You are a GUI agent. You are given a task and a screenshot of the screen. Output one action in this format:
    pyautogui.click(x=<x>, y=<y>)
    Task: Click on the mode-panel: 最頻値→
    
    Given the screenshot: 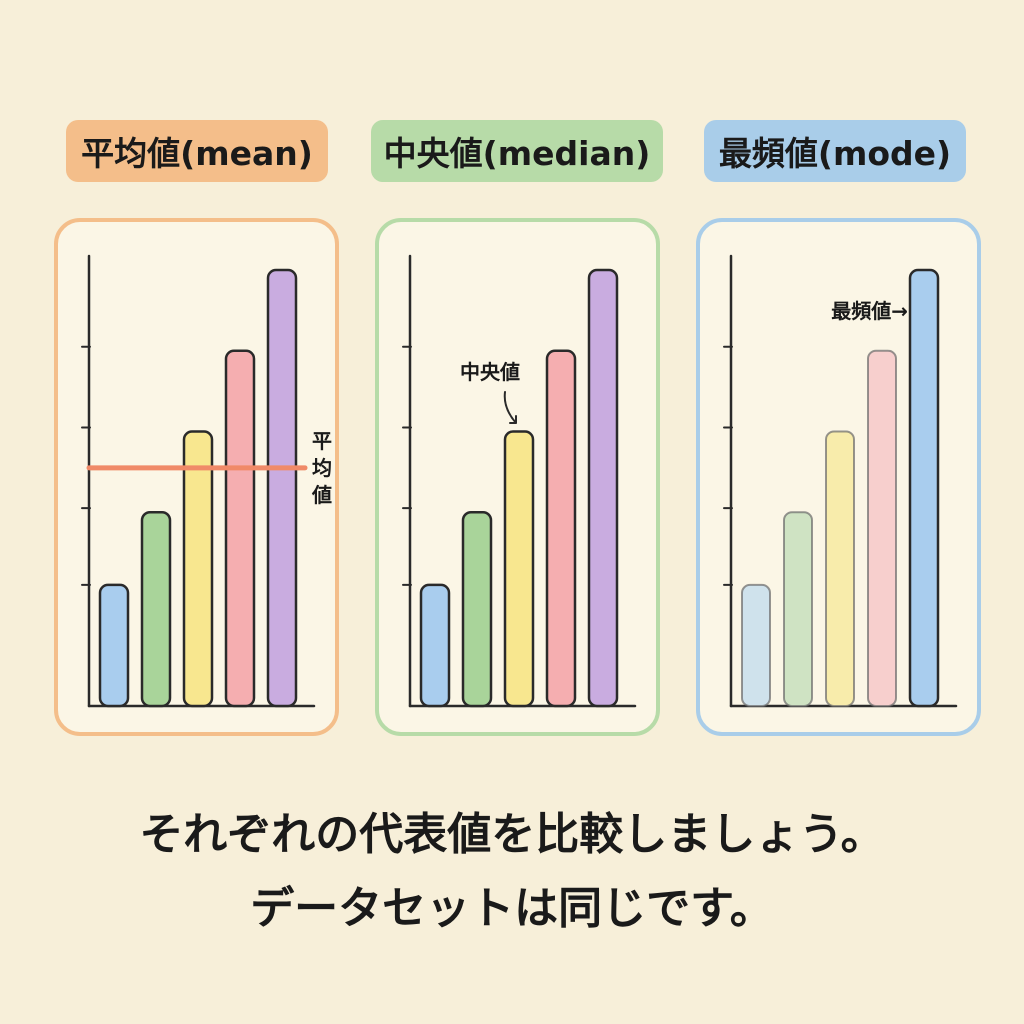 What is the action you would take?
    pyautogui.click(x=838, y=477)
    